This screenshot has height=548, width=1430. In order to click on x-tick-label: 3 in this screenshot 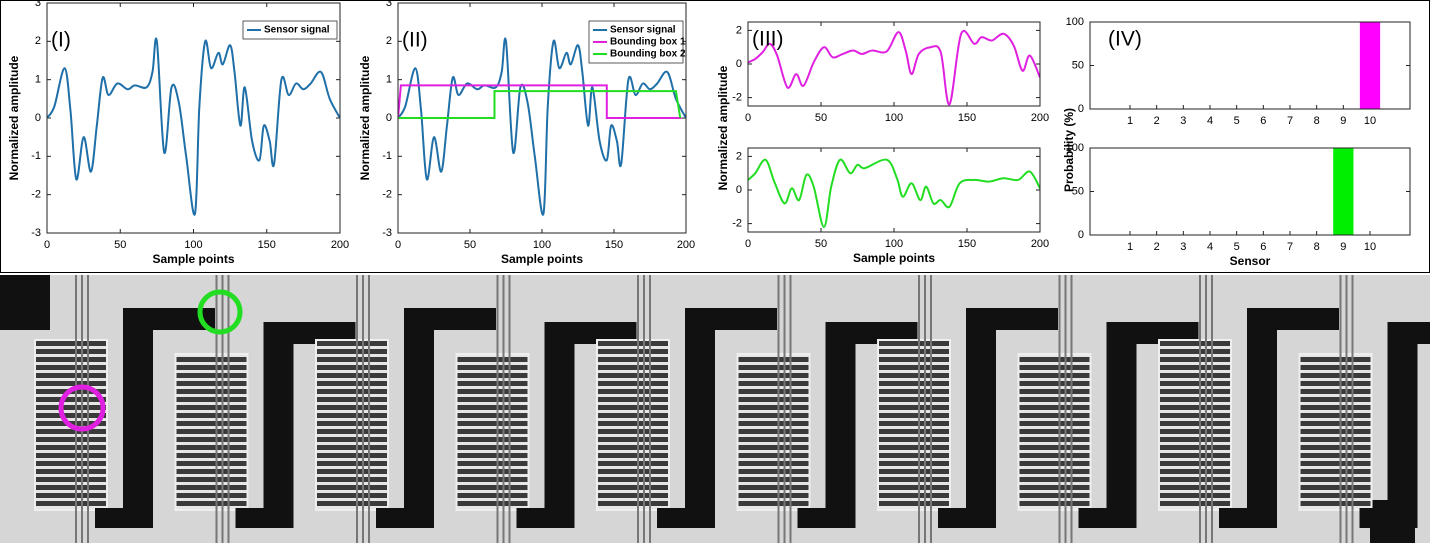, I will do `click(1183, 121)`.